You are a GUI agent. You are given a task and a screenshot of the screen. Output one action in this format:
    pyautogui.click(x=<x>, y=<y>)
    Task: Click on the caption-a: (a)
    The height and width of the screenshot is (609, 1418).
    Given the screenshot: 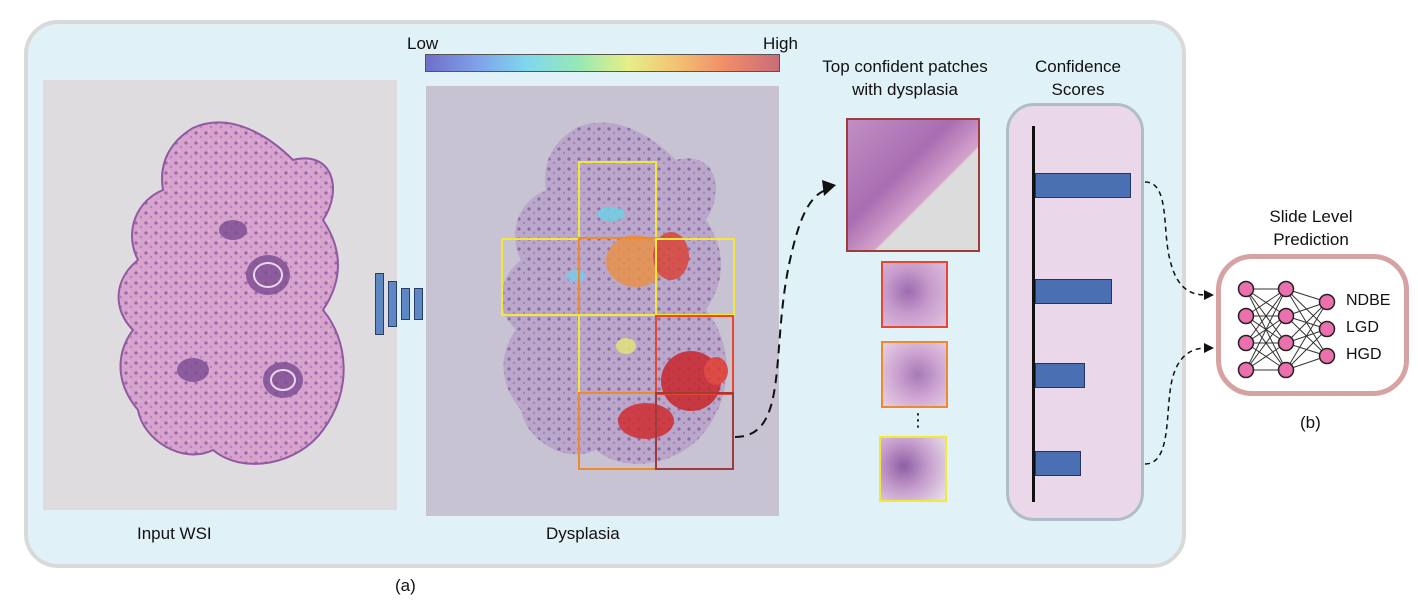 What is the action you would take?
    pyautogui.click(x=405, y=585)
    